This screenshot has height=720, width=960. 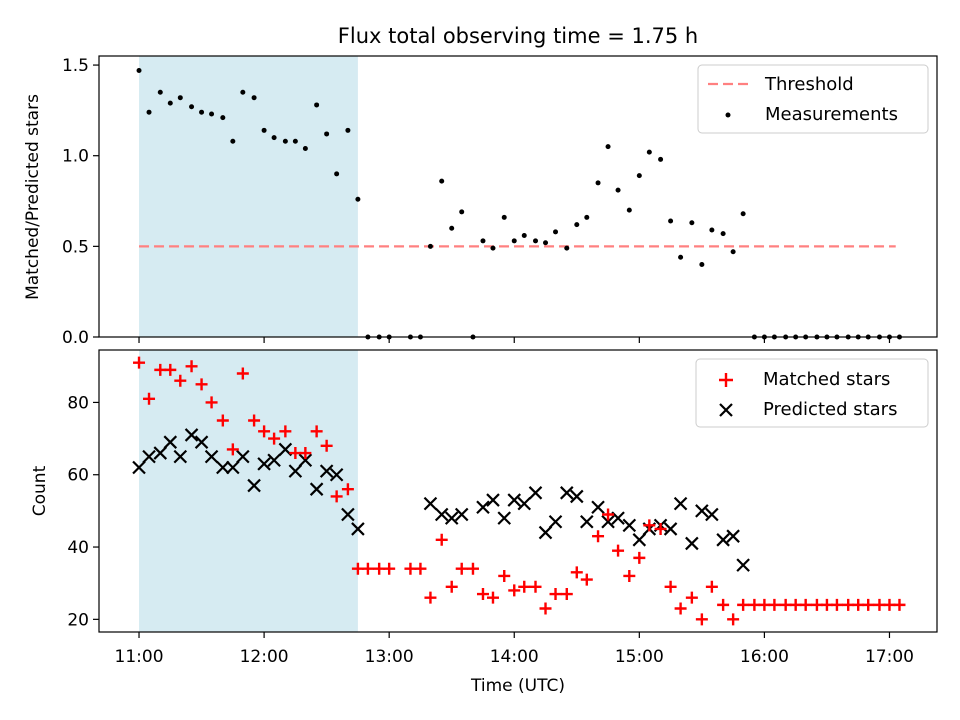 I want to click on legend-measurements-label: Measurements, so click(x=831, y=114).